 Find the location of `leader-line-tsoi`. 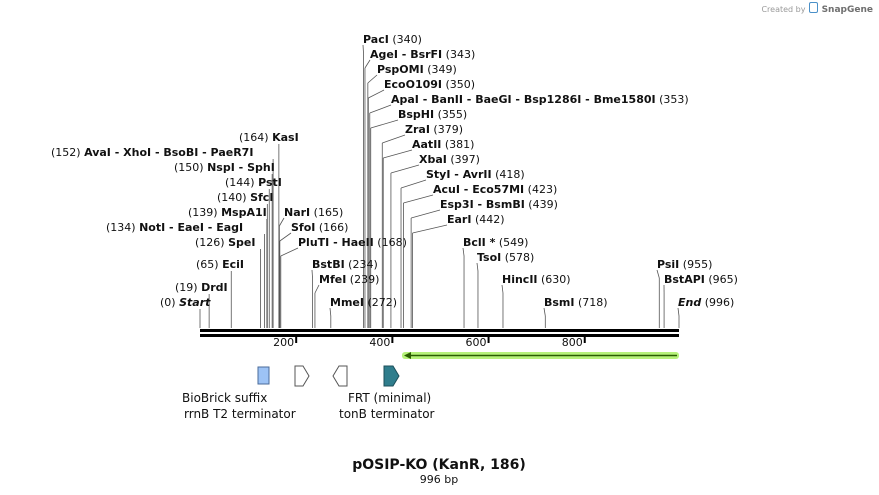

leader-line-tsoi is located at coordinates (477, 267).